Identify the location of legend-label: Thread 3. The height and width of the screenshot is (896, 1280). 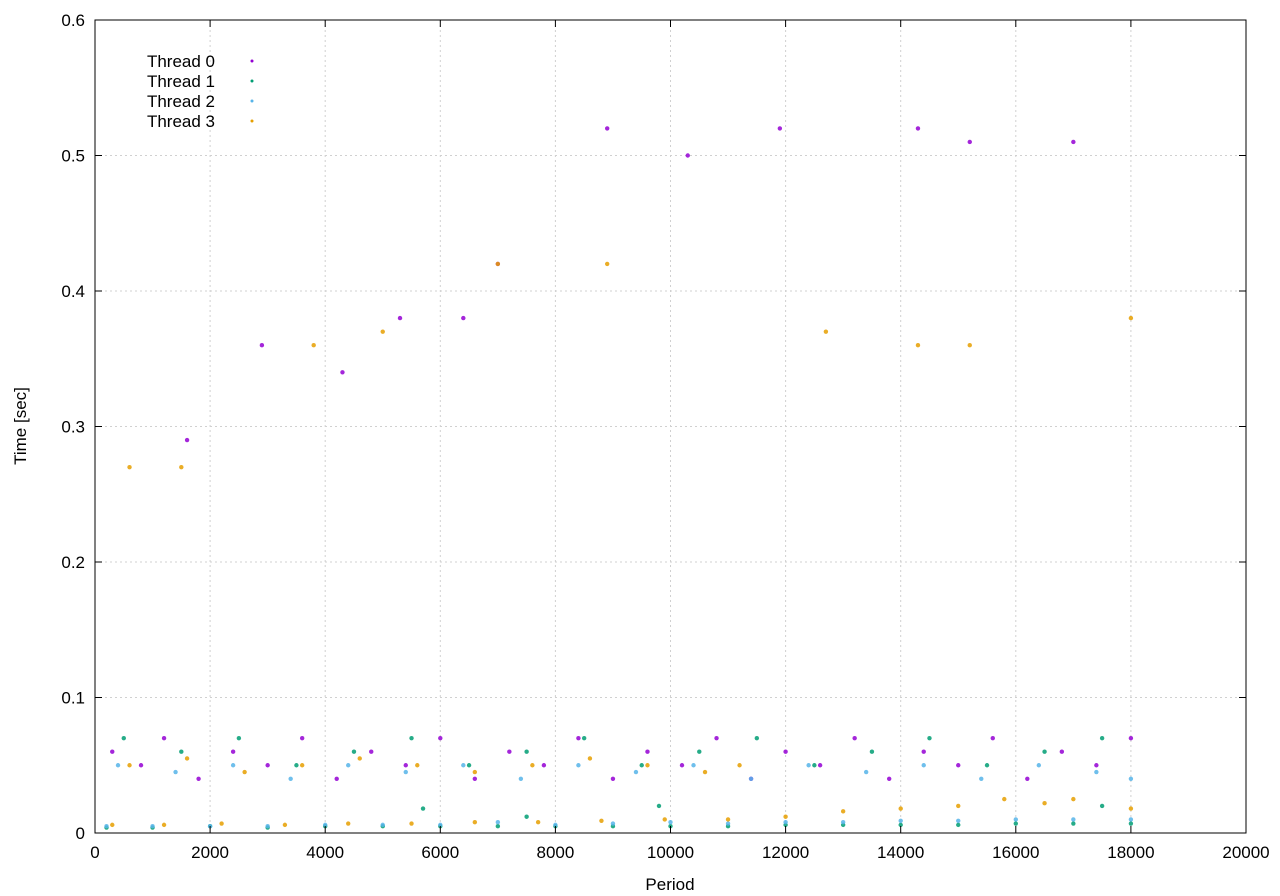
(181, 121).